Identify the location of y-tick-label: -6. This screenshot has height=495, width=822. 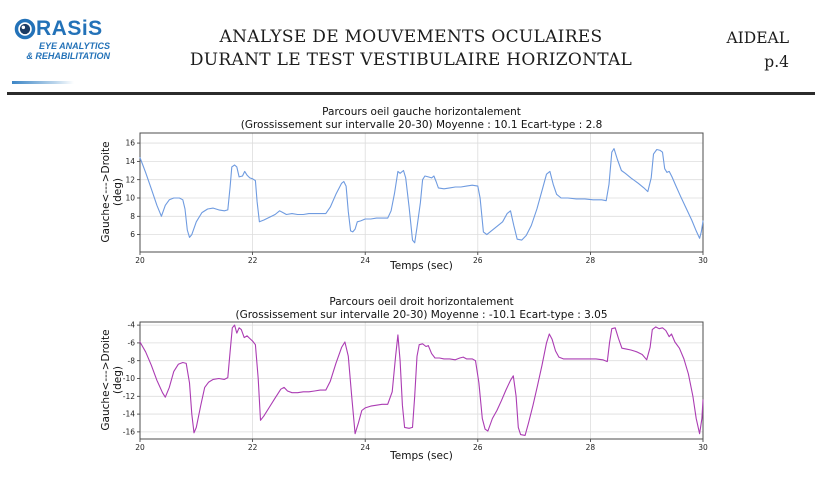
(132, 343).